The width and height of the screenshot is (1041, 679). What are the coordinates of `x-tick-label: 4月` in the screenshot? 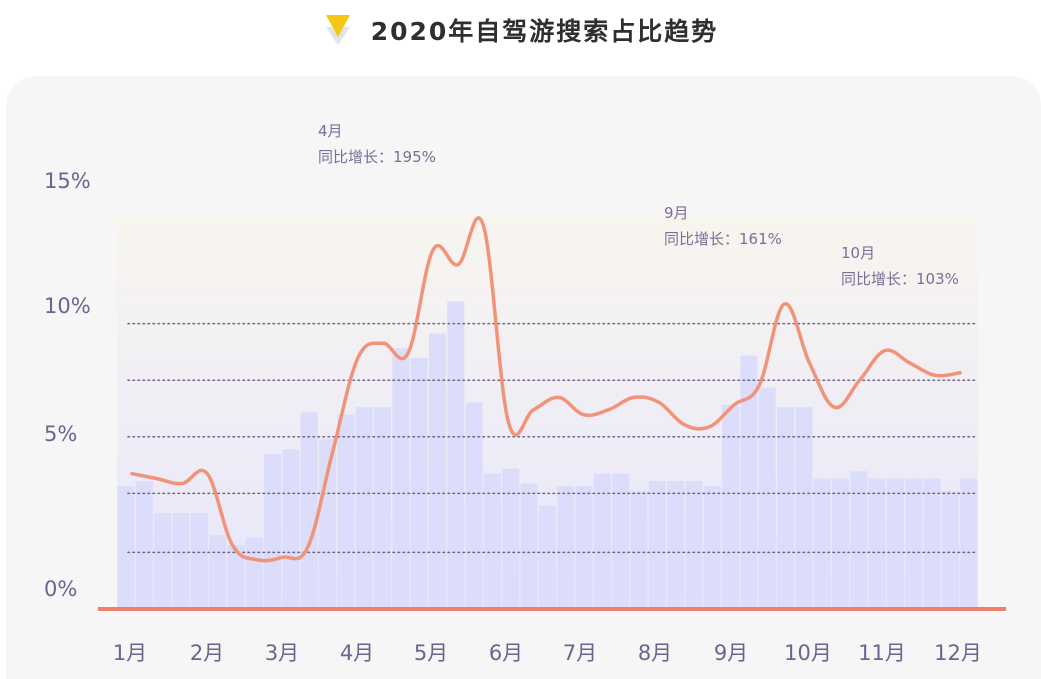 It's located at (357, 653).